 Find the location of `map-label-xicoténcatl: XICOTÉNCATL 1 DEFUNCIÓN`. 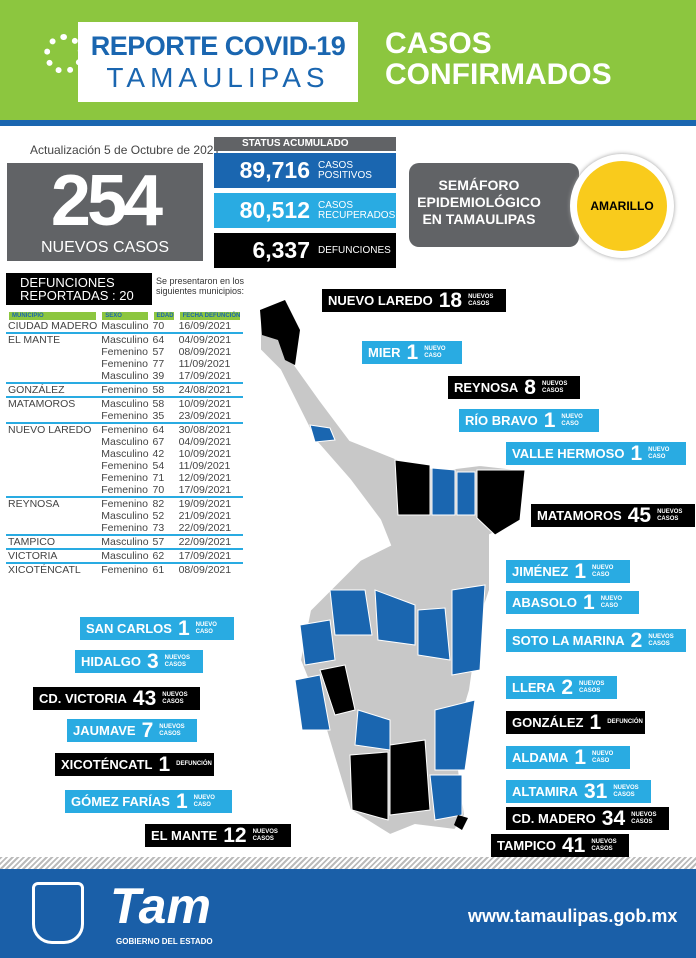

map-label-xicoténcatl: XICOTÉNCATL 1 DEFUNCIÓN is located at coordinates (135, 764).